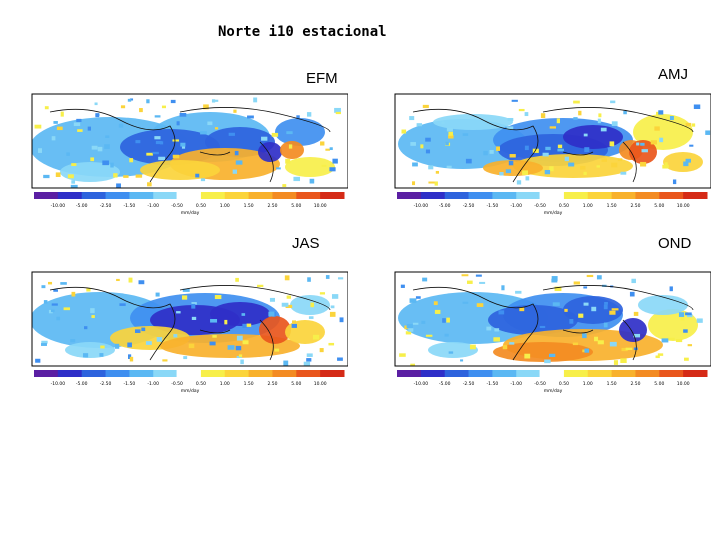 This screenshot has height=540, width=720. Describe the element at coordinates (675, 243) in the screenshot. I see `season-label-ond: OND` at that location.